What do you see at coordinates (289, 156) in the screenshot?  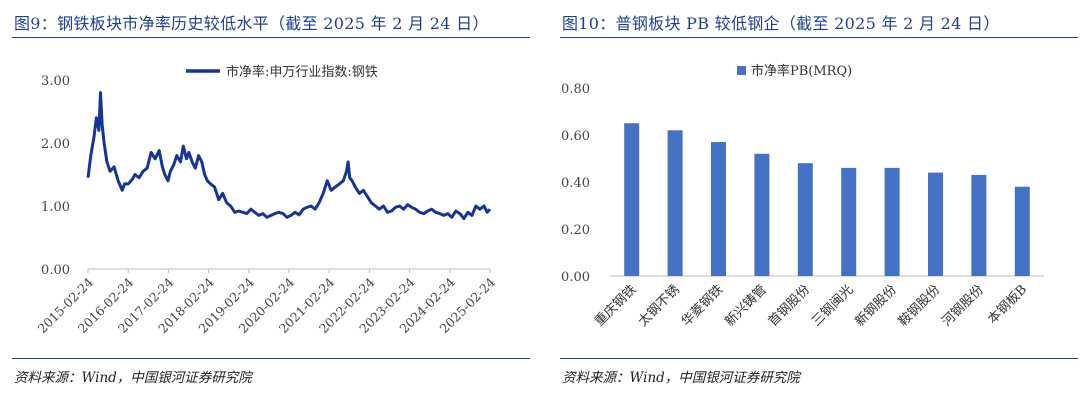 I see `series-line-pb` at bounding box center [289, 156].